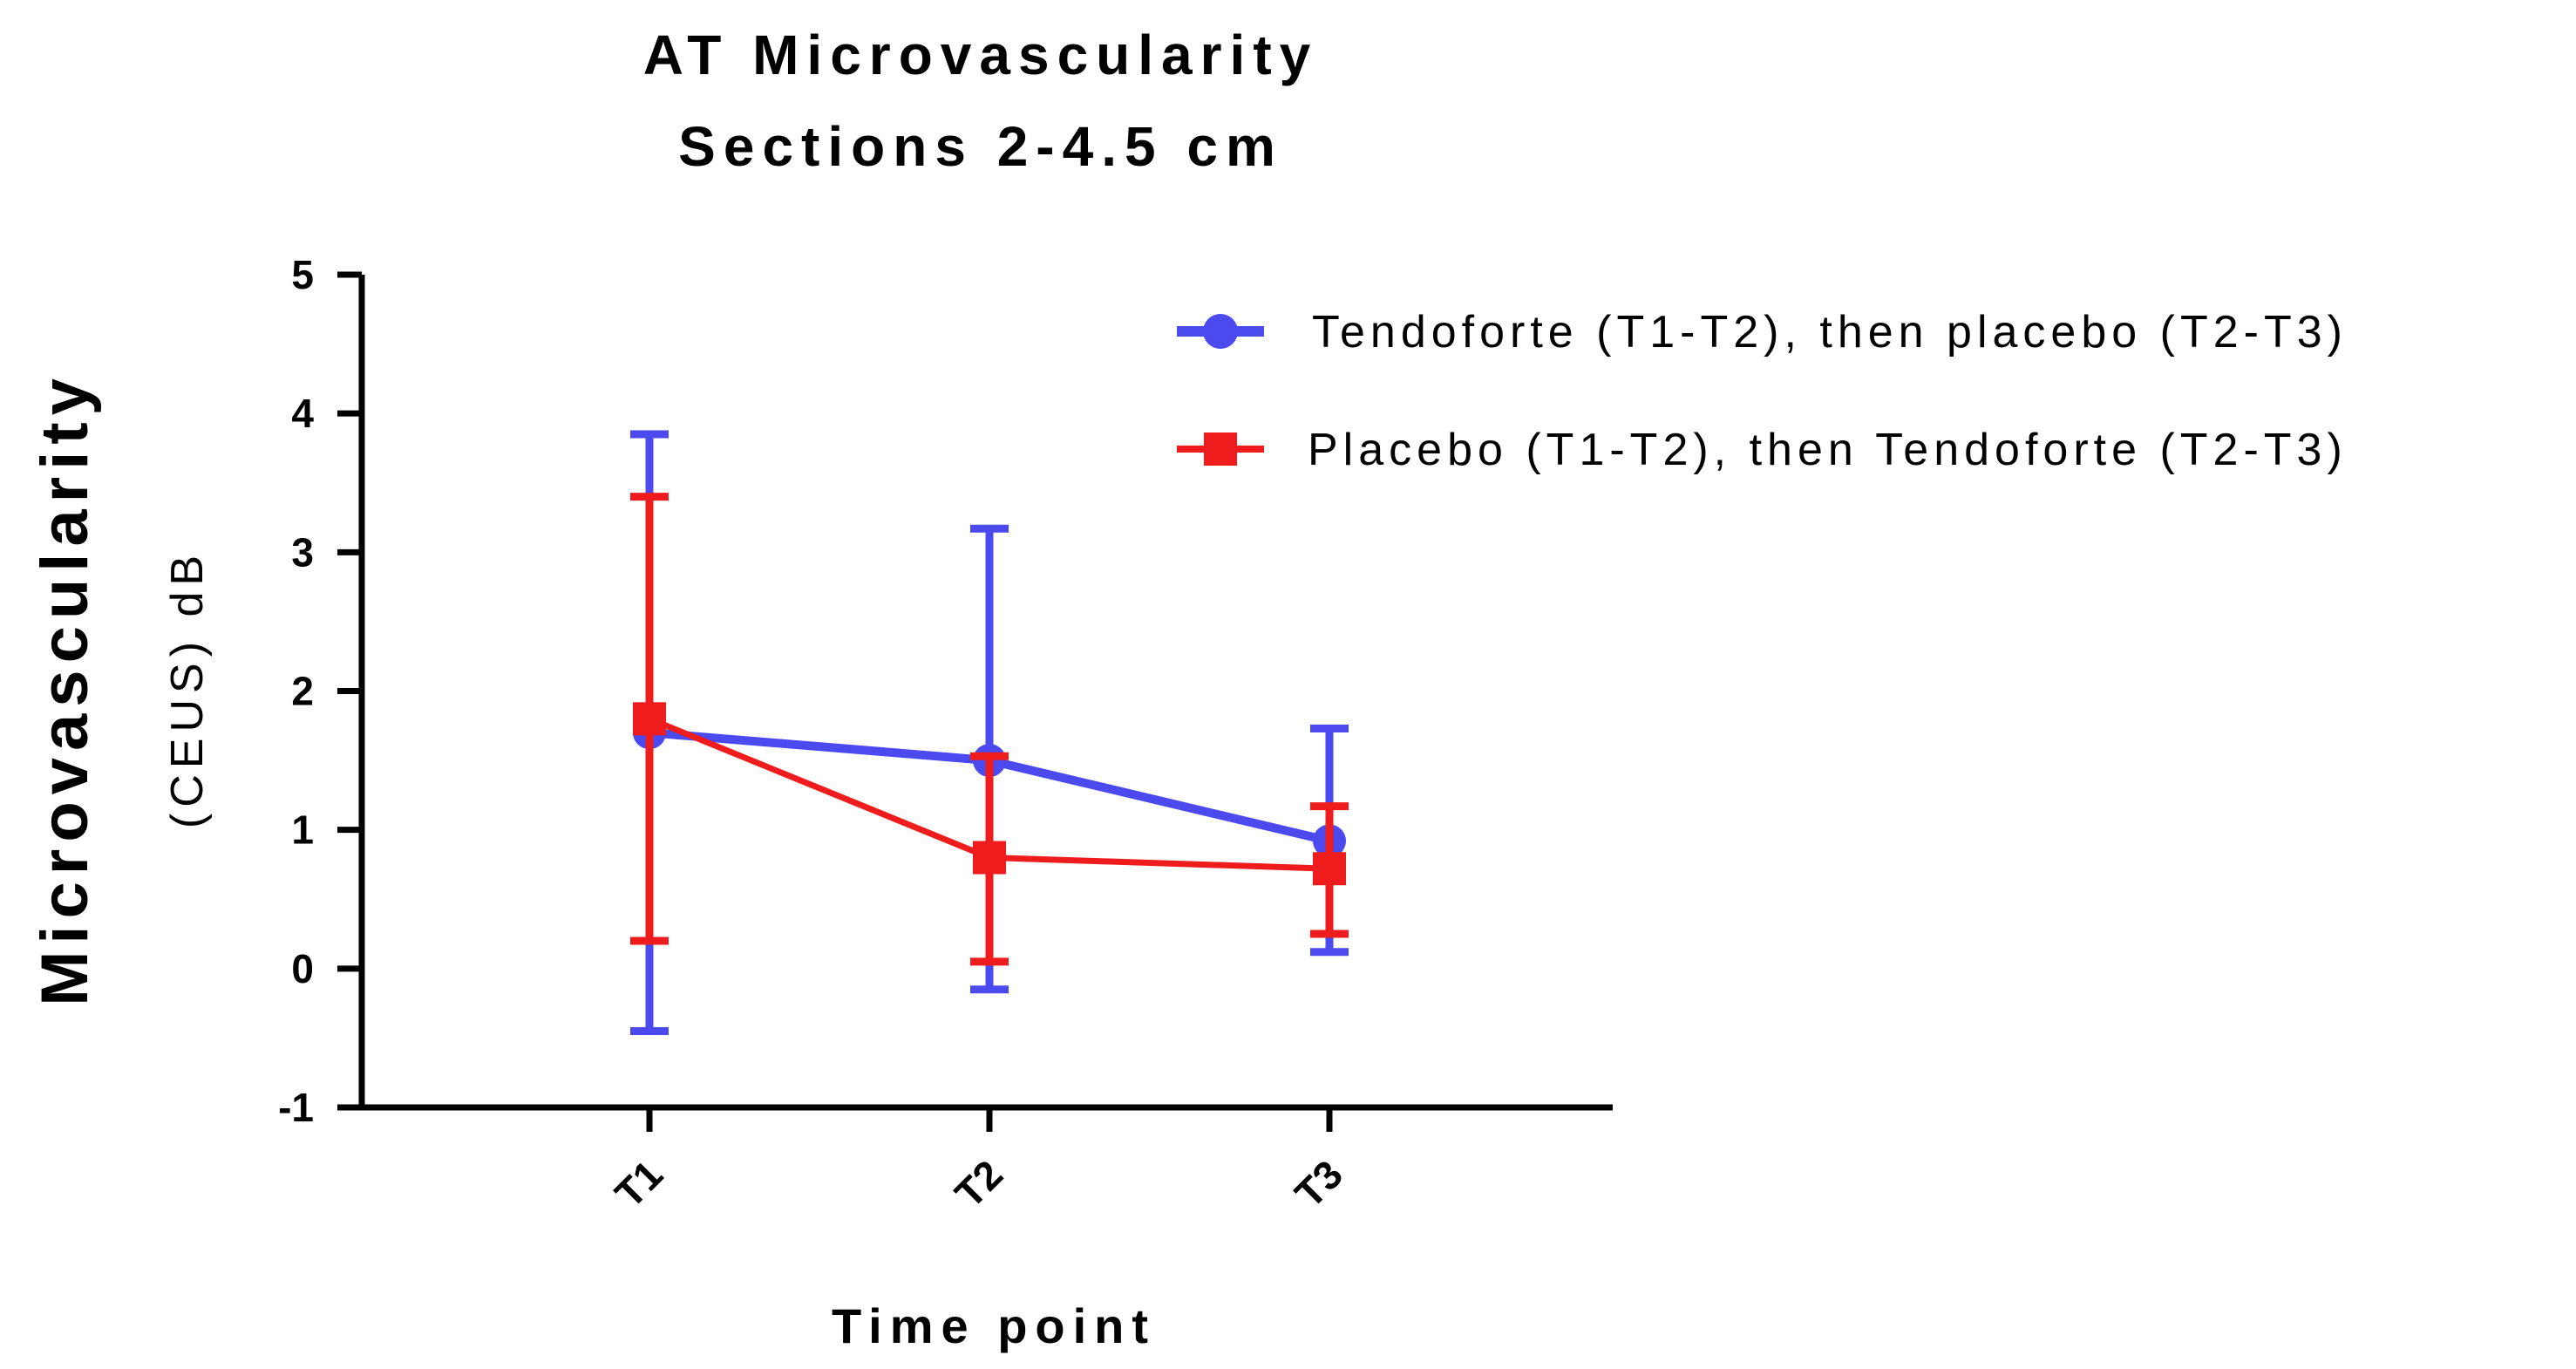 The image size is (2576, 1369). I want to click on legend-label: Tendoforte (T1-T2), then placebo (T2-T3), so click(1830, 332).